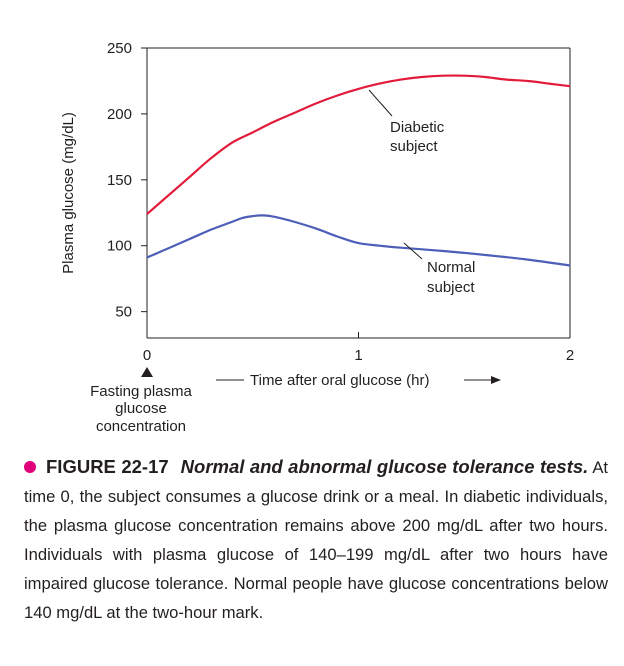 This screenshot has width=624, height=666. Describe the element at coordinates (358, 144) in the screenshot. I see `diabetic-subject-series-line` at that location.